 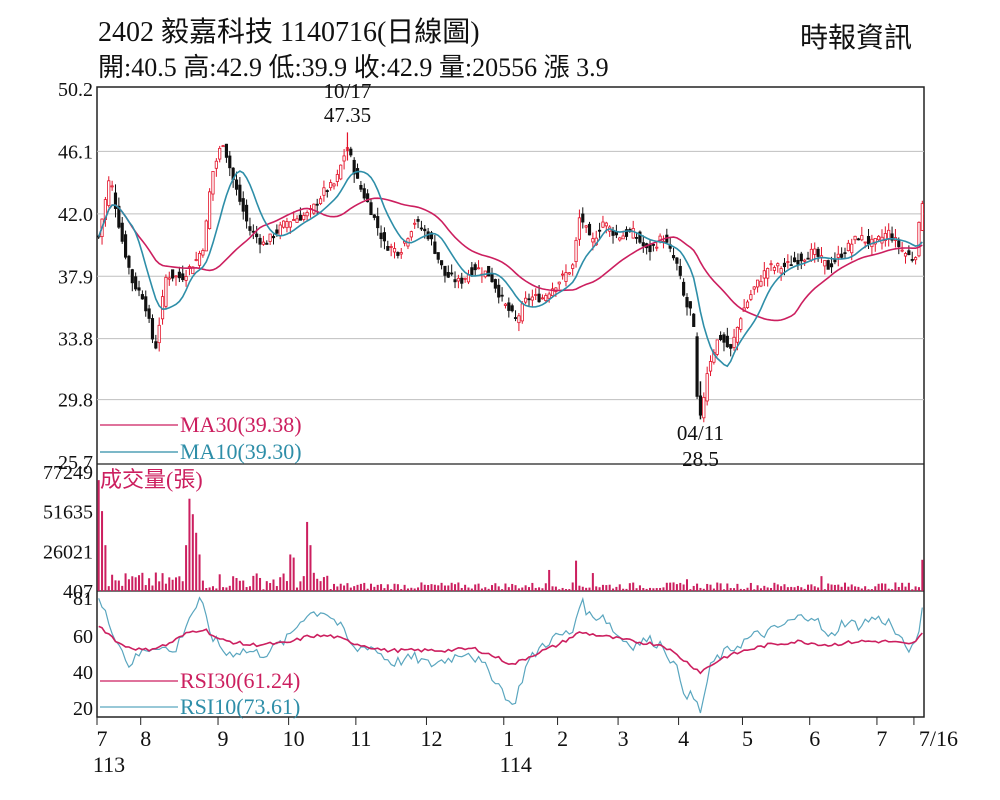 What do you see at coordinates (510, 650) in the screenshot?
I see `rsi30-line` at bounding box center [510, 650].